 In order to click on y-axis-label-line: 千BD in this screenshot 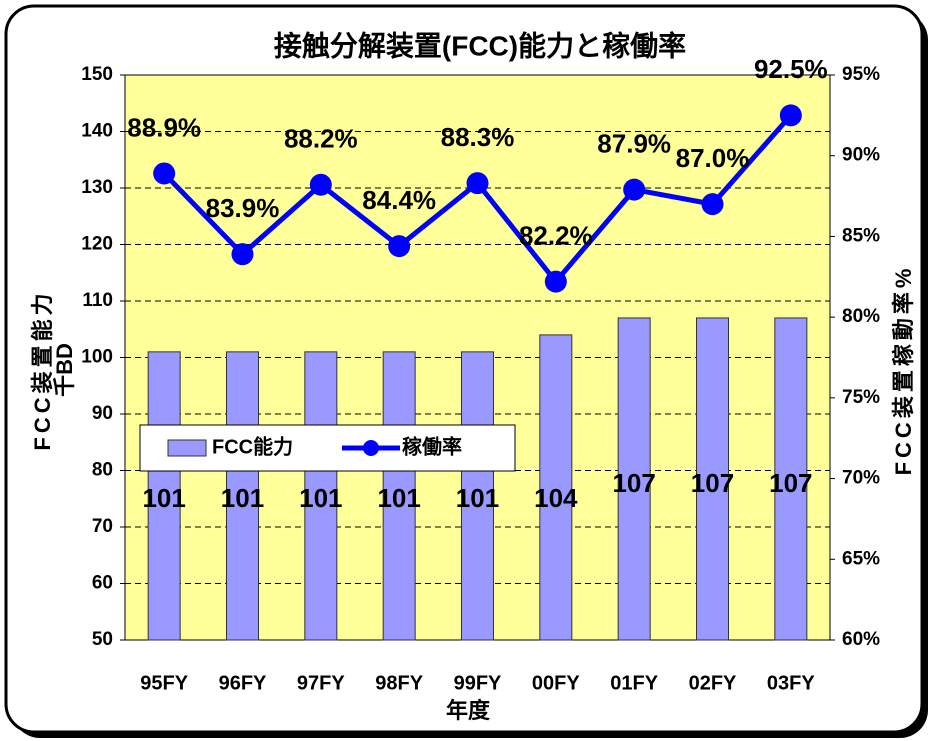, I will do `click(64, 370)`.